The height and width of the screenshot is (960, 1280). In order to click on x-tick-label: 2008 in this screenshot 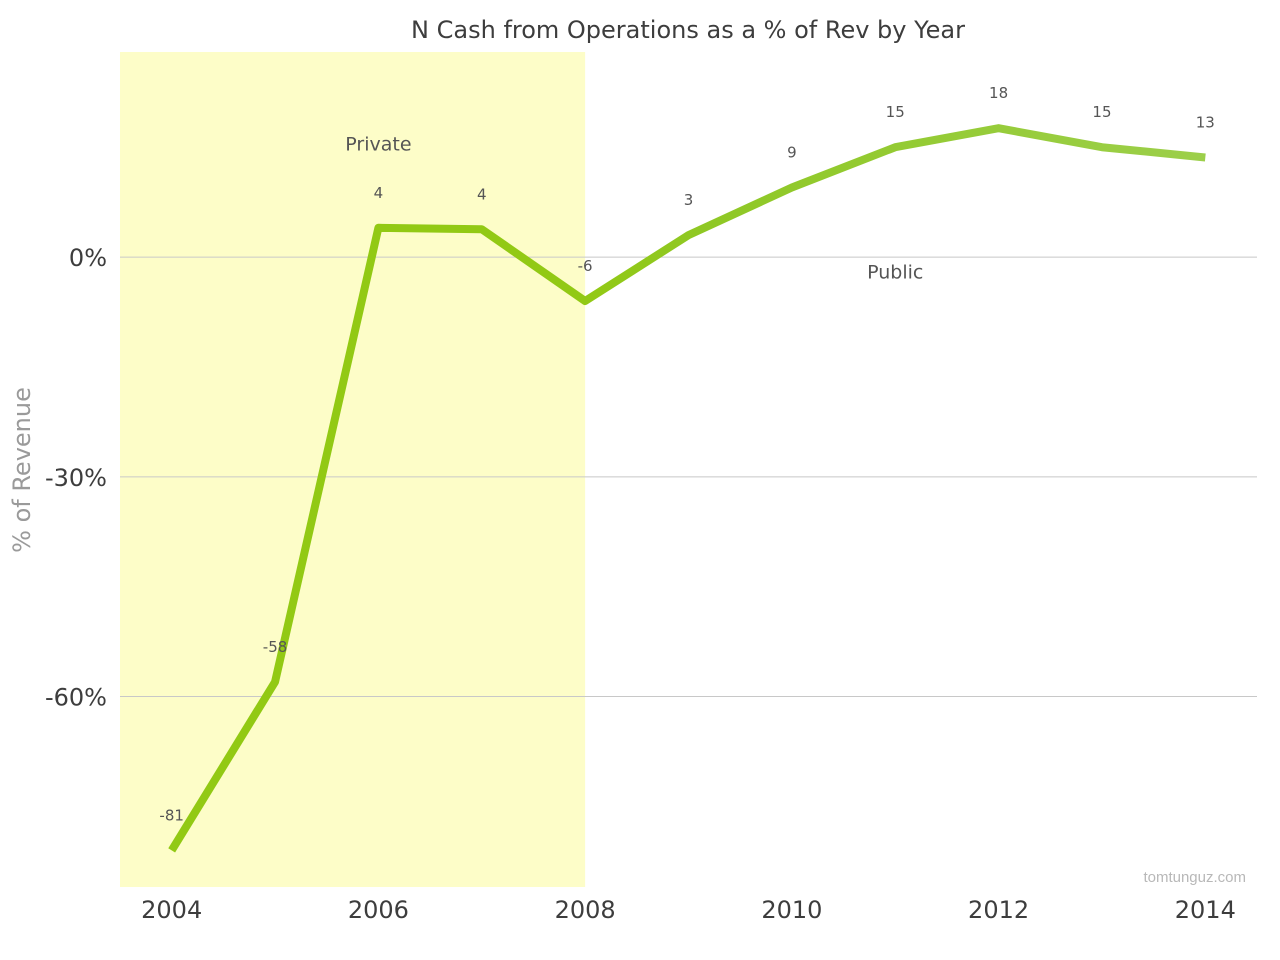, I will do `click(585, 910)`.